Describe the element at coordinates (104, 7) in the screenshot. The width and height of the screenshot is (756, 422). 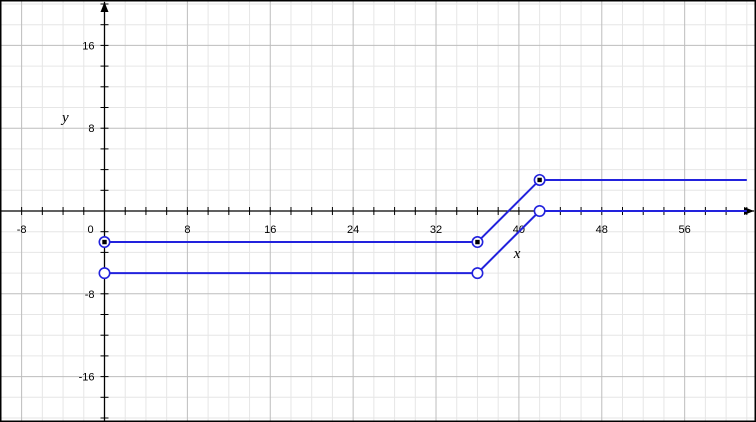
I see `y-axis-arrow-icon` at that location.